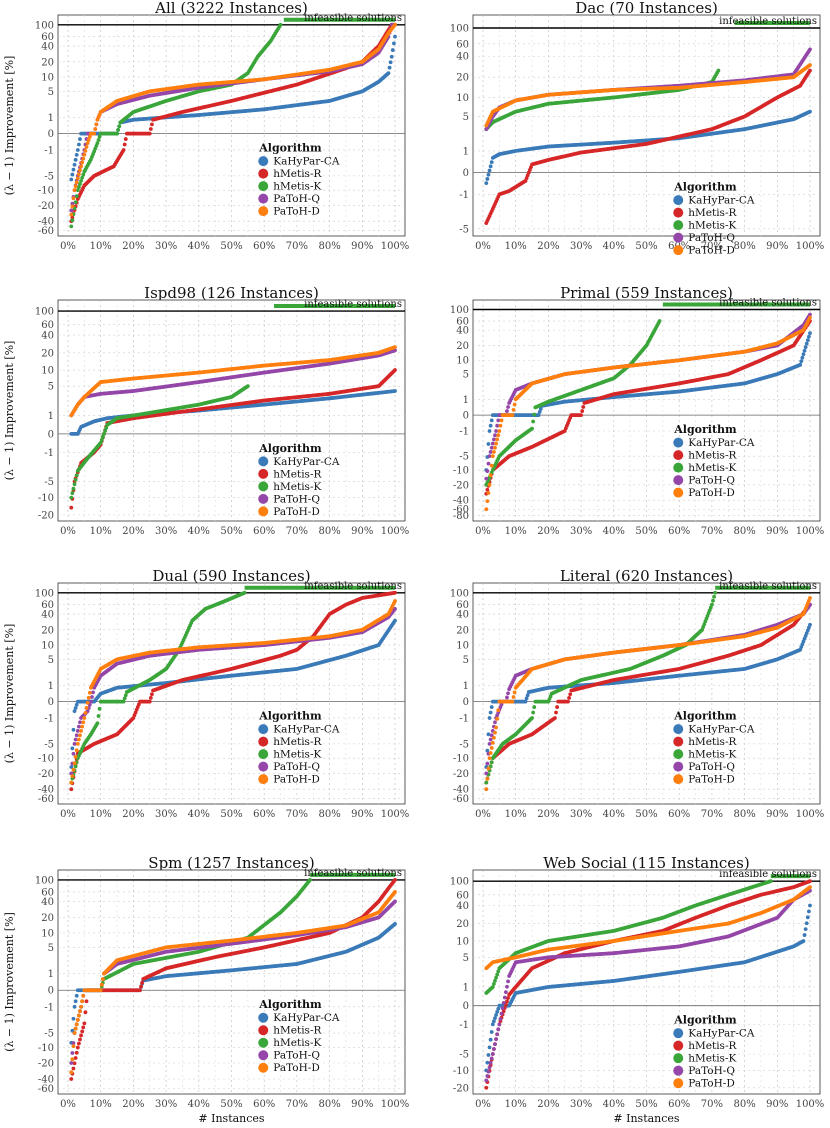  Describe the element at coordinates (705, 187) in the screenshot. I see `legend-title: Algorithm` at that location.